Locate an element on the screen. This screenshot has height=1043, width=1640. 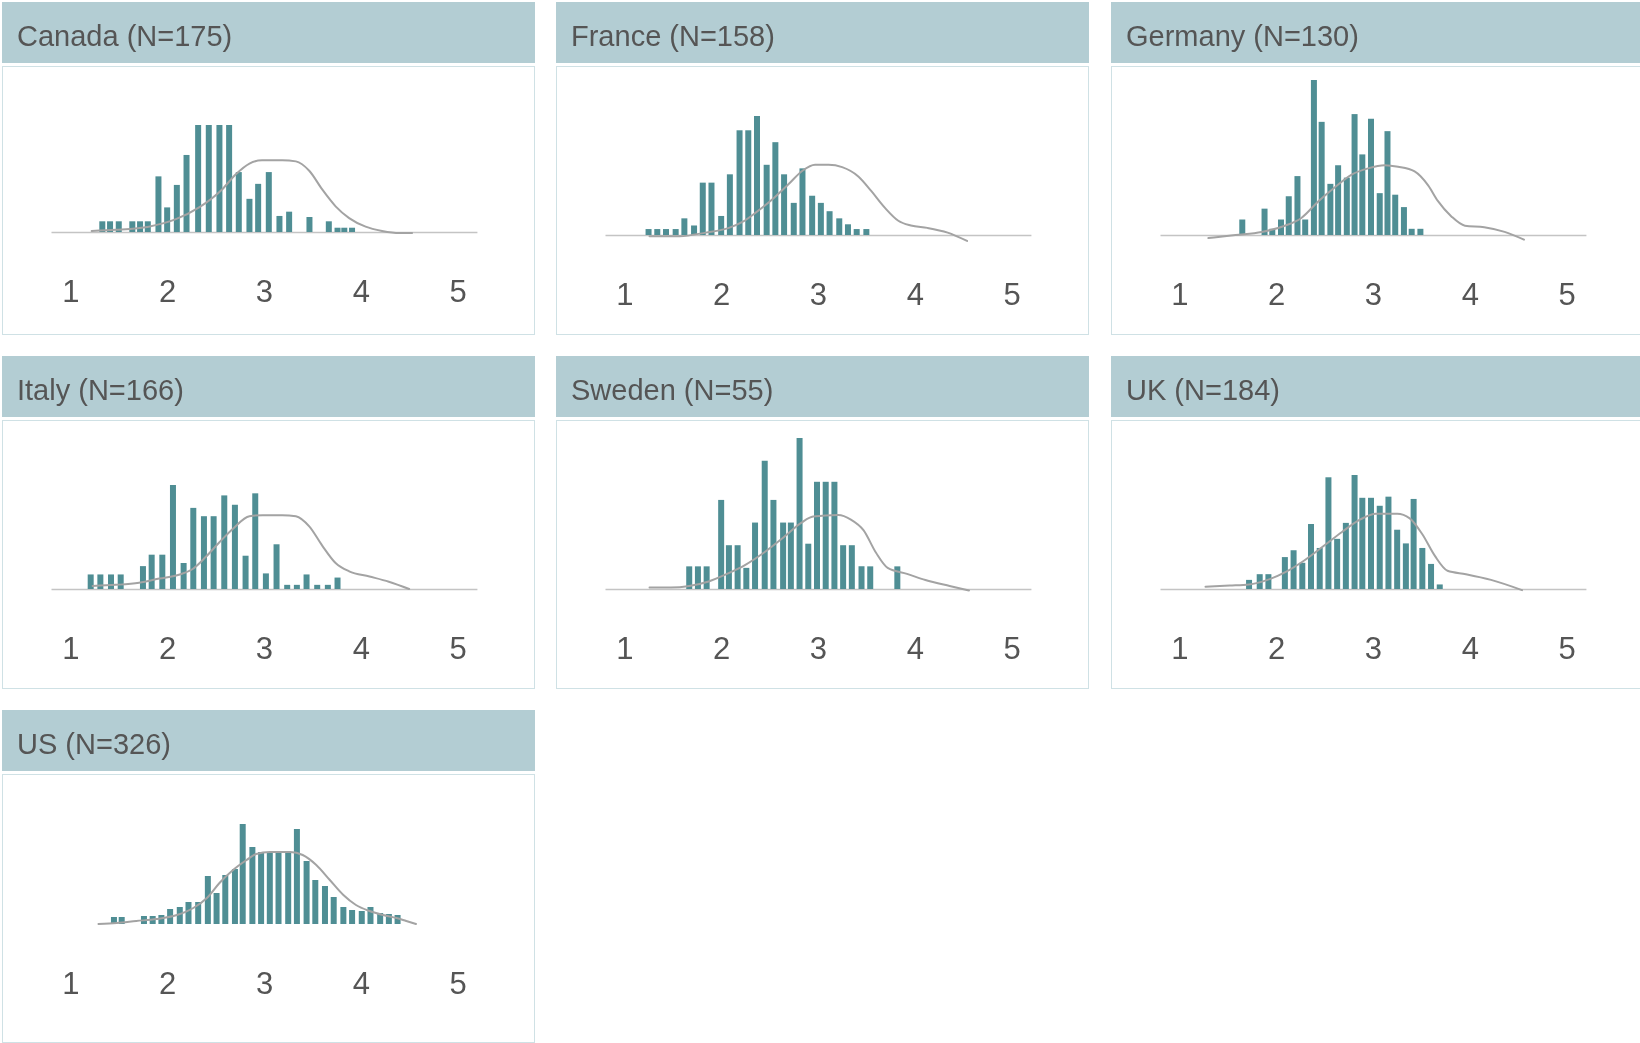
chart-title: Germany (N=130) is located at coordinates (1375, 32).